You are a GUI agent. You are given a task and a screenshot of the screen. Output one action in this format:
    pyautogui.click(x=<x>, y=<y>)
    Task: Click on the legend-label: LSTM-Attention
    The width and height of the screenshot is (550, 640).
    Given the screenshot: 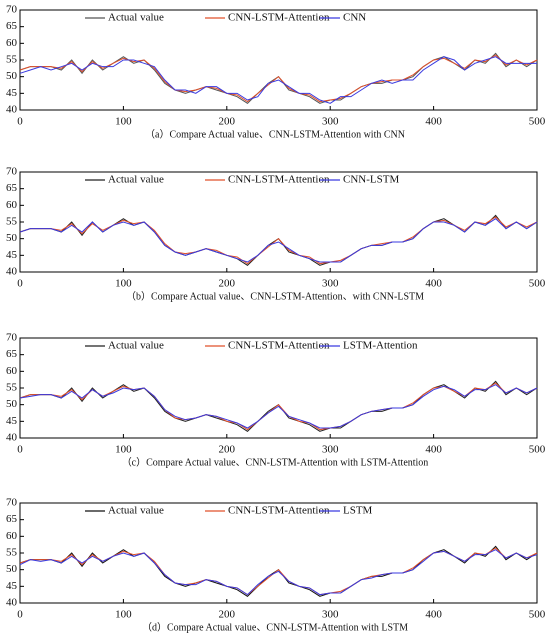 What is the action you would take?
    pyautogui.click(x=380, y=346)
    